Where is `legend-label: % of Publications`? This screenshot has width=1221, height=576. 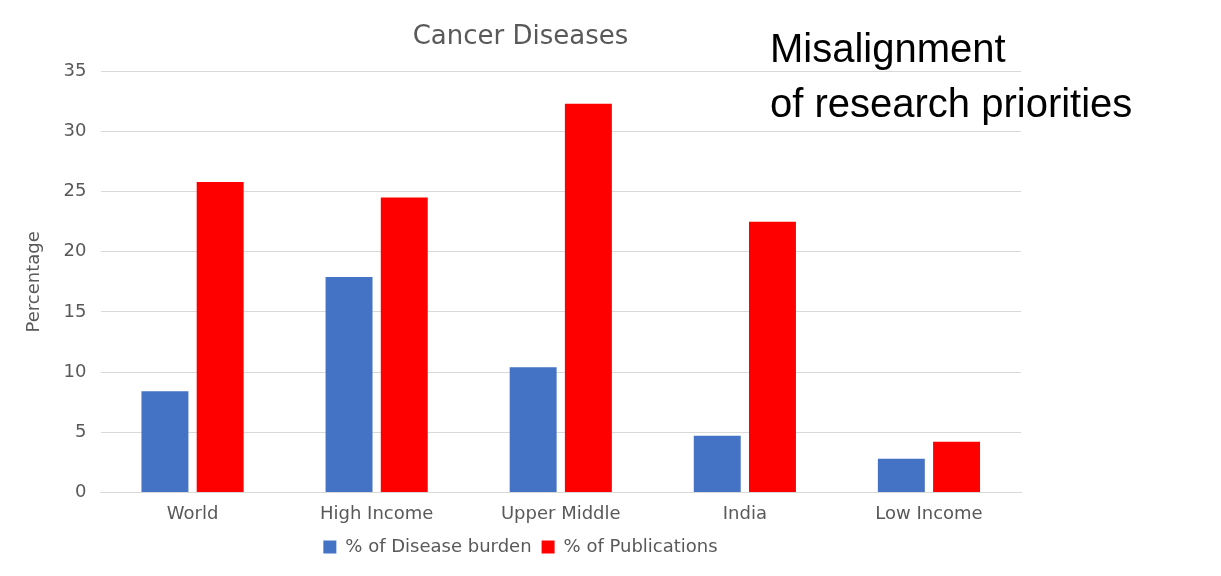
legend-label: % of Publications is located at coordinates (640, 545).